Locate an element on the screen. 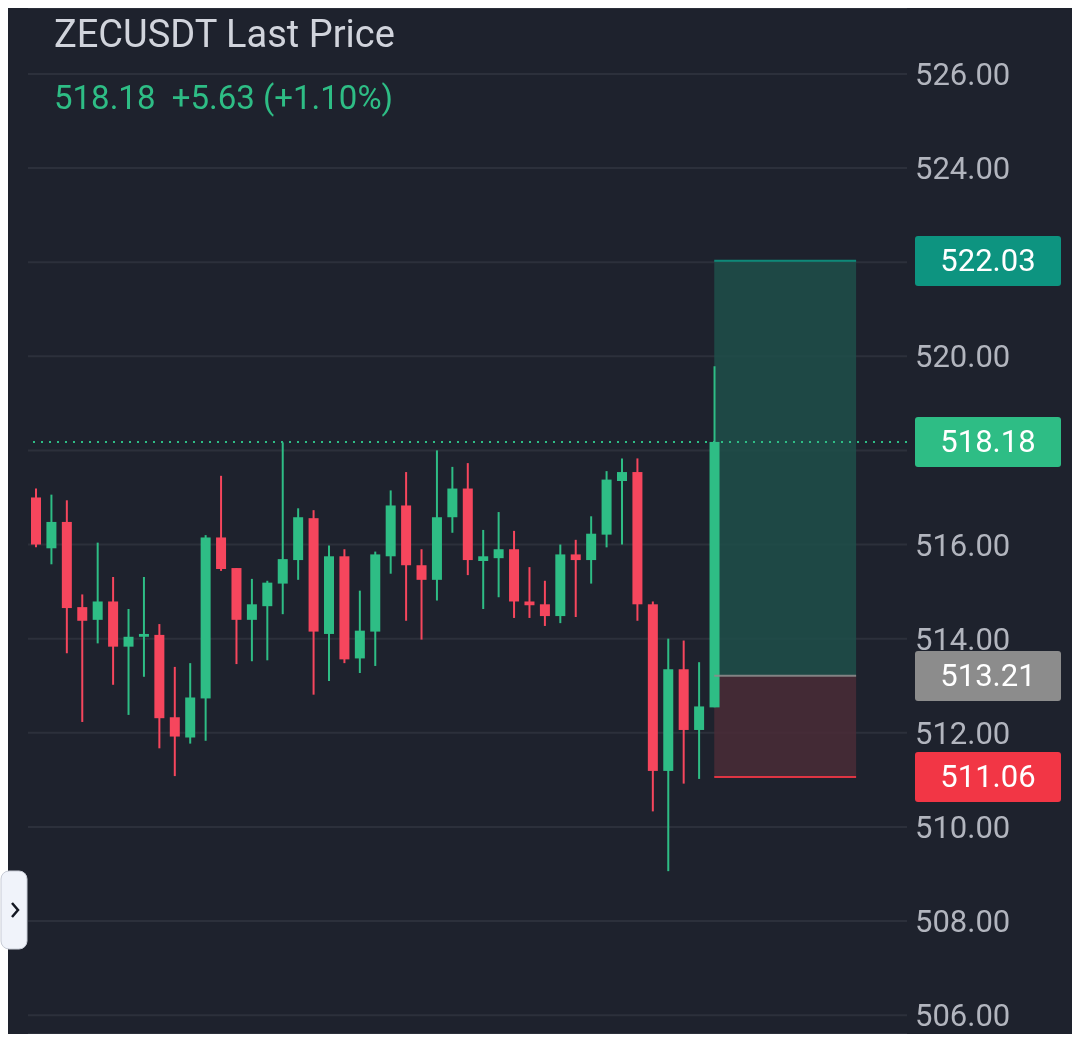  chart-title: ZECUSDT Last Price is located at coordinates (224, 34).